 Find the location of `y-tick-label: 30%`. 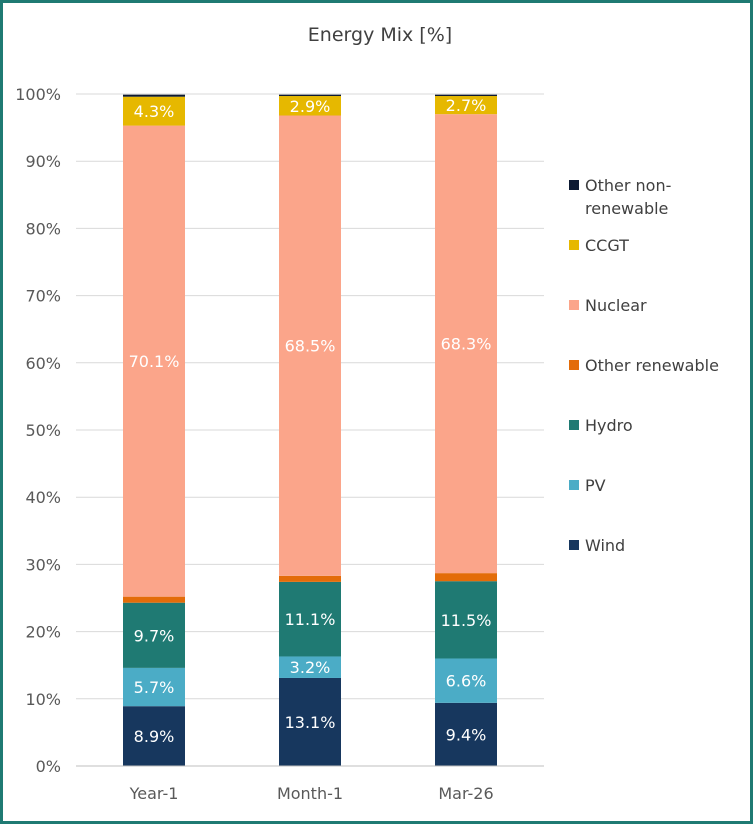

y-tick-label: 30% is located at coordinates (43, 564).